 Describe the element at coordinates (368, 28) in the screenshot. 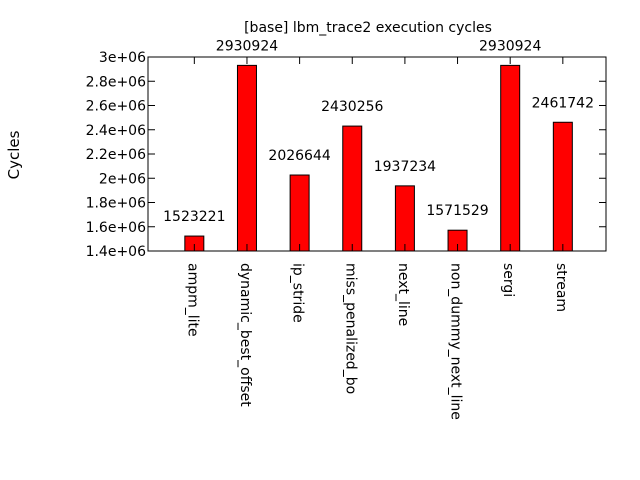

I see `chart-title: [base] lbm_trace2 execution cycles` at that location.